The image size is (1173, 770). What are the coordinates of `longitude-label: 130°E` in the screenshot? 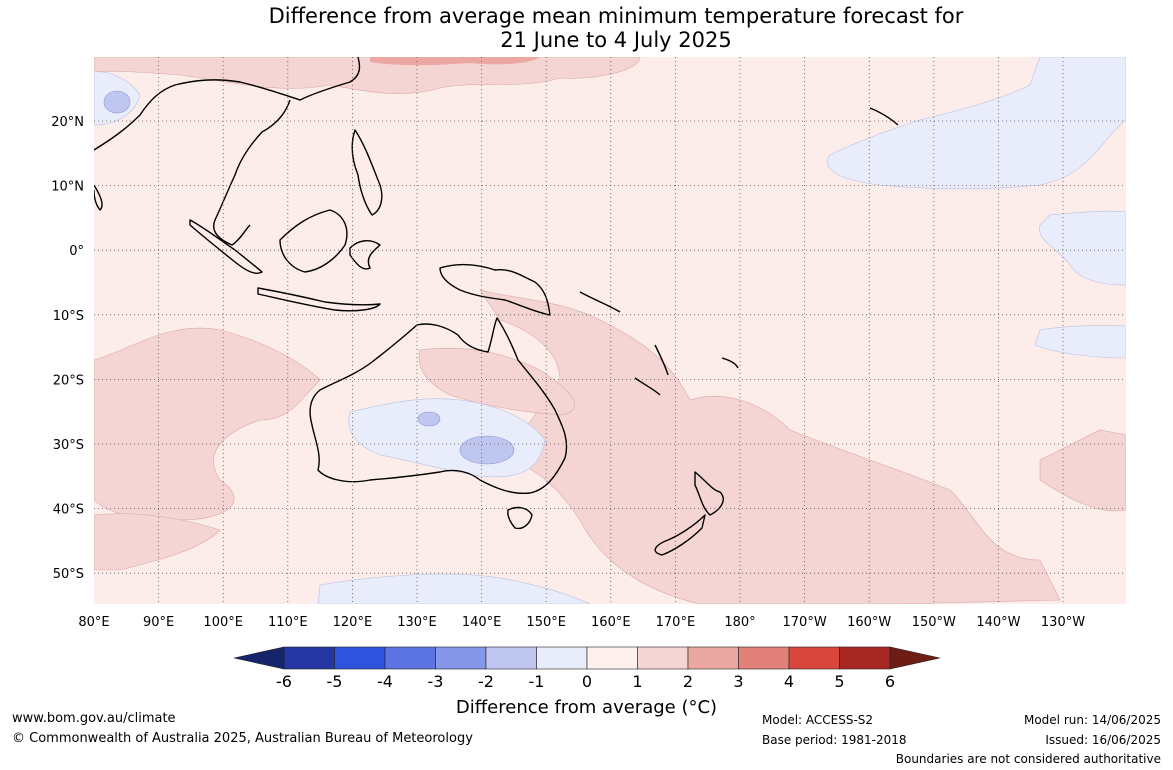 It's located at (417, 622).